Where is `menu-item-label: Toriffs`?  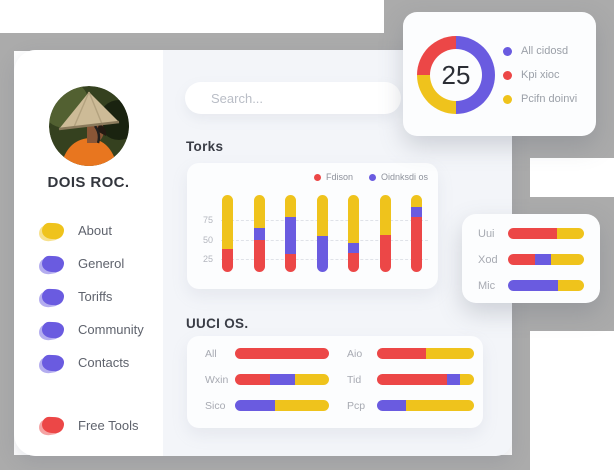 menu-item-label: Toriffs is located at coordinates (95, 296).